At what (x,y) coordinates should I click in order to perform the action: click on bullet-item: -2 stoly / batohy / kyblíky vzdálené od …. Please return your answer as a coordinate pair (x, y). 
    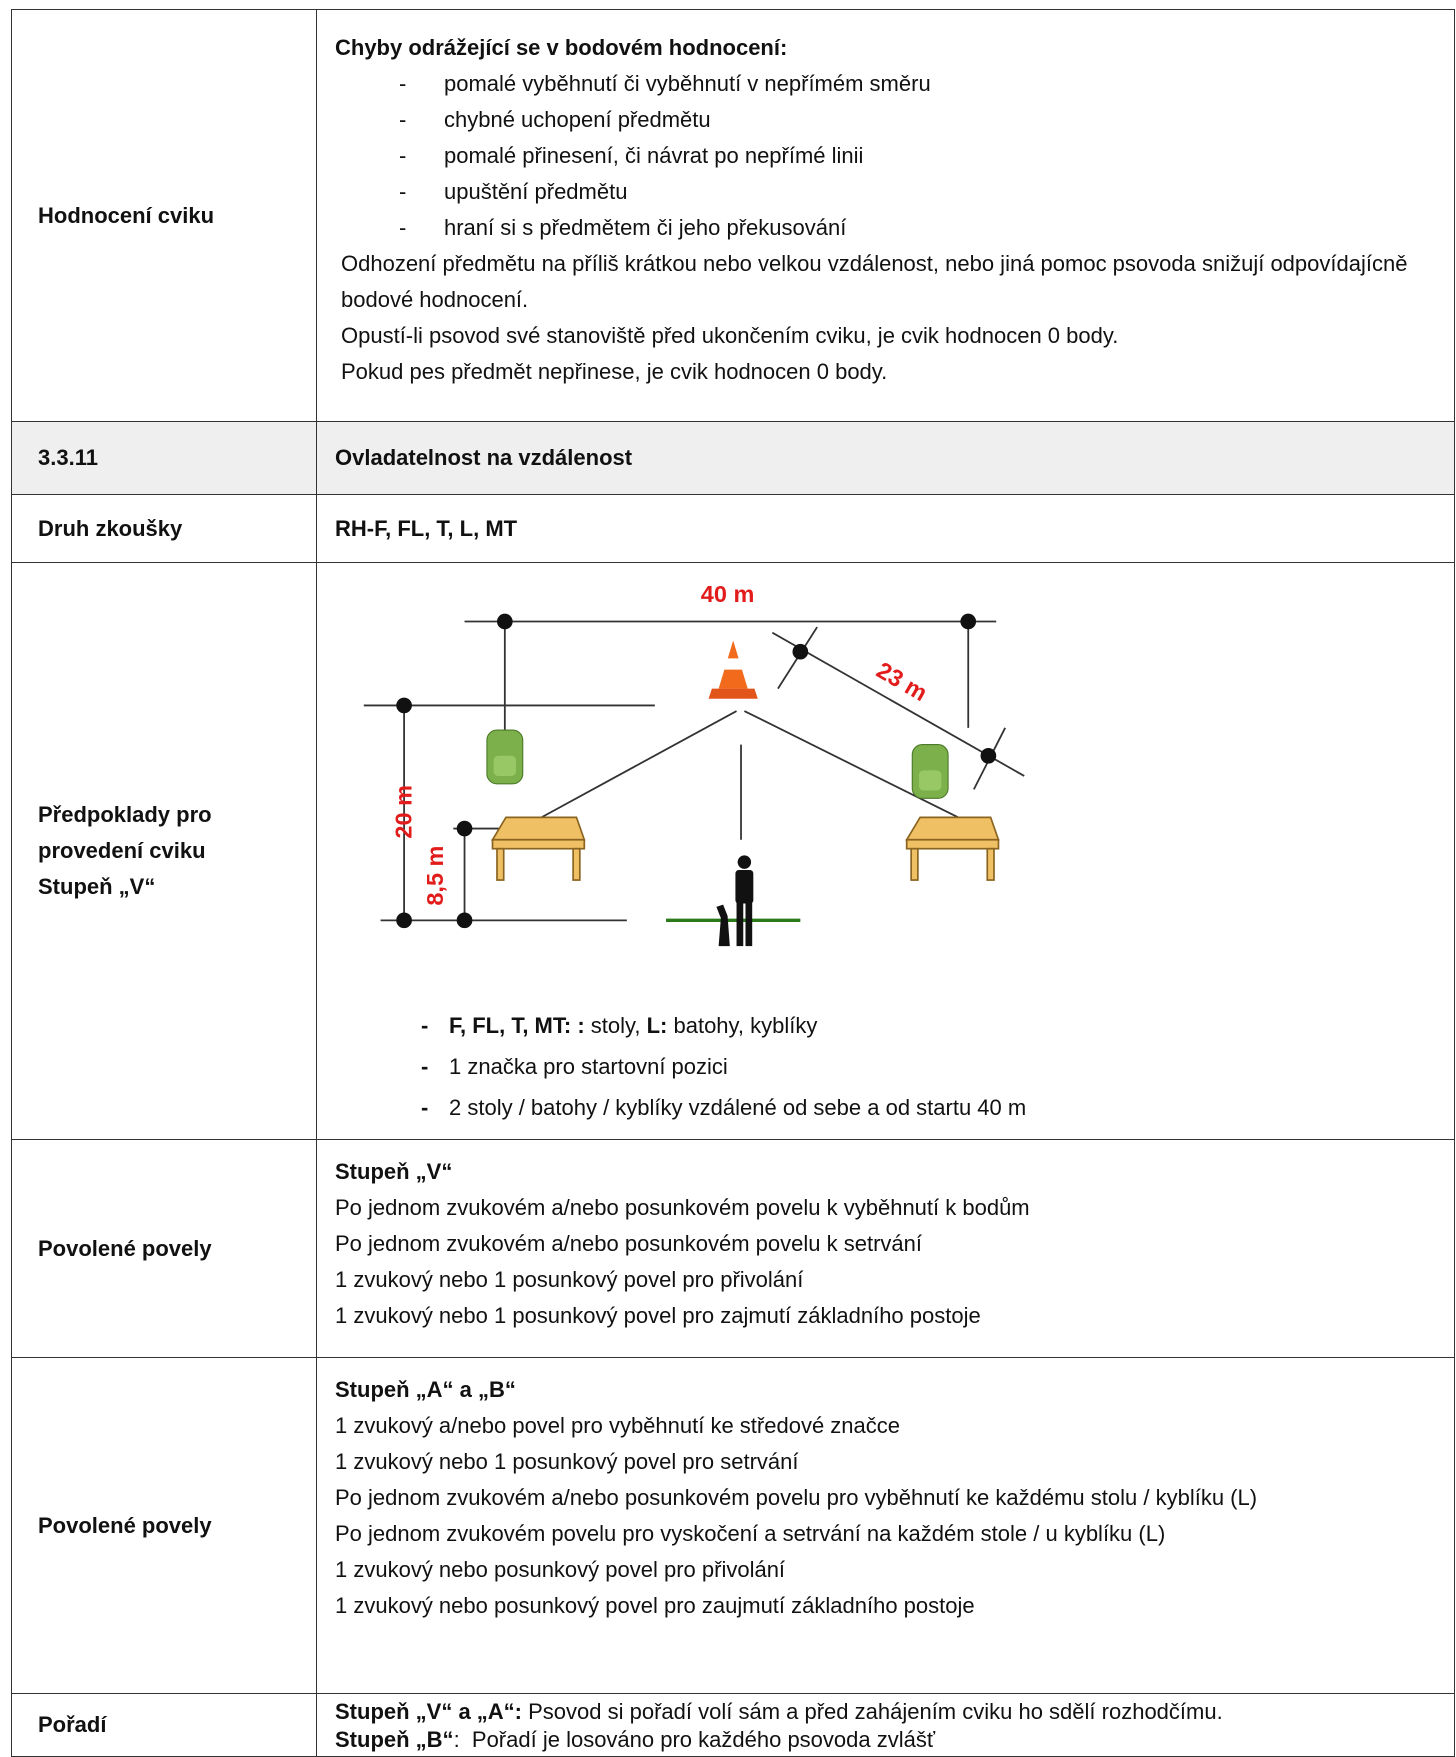
    Looking at the image, I should click on (931, 1107).